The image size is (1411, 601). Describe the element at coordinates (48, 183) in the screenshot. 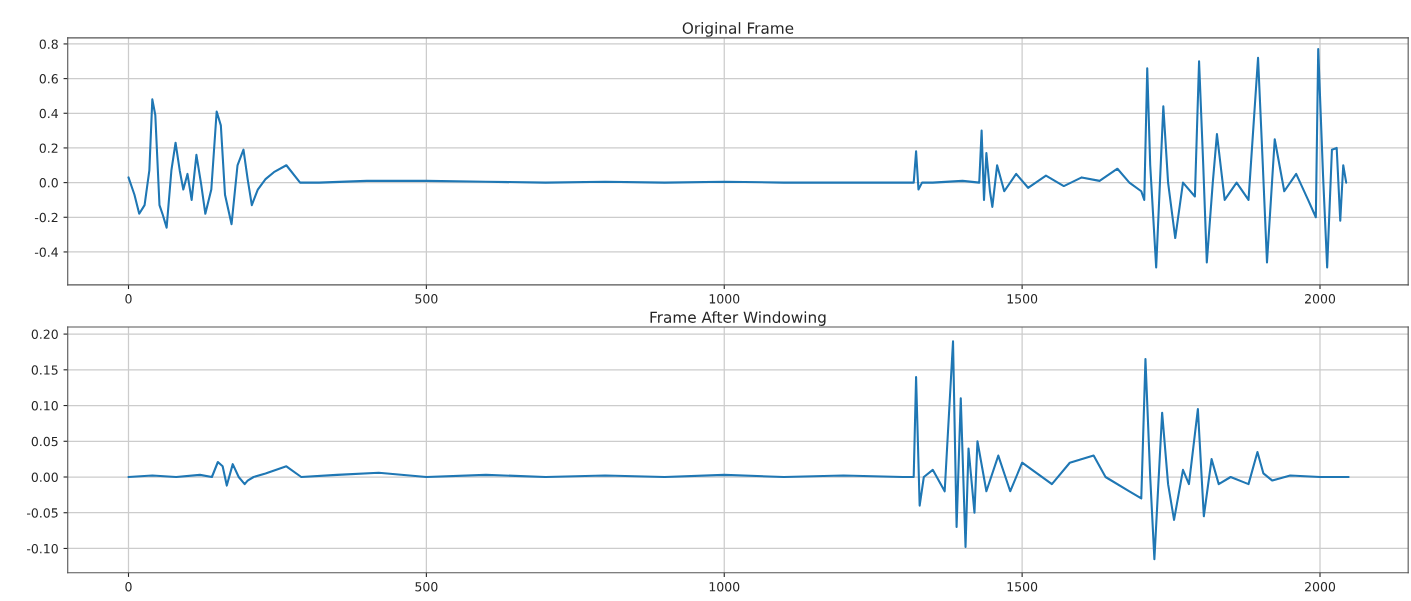

I see `y-tick-label: 0.0` at that location.